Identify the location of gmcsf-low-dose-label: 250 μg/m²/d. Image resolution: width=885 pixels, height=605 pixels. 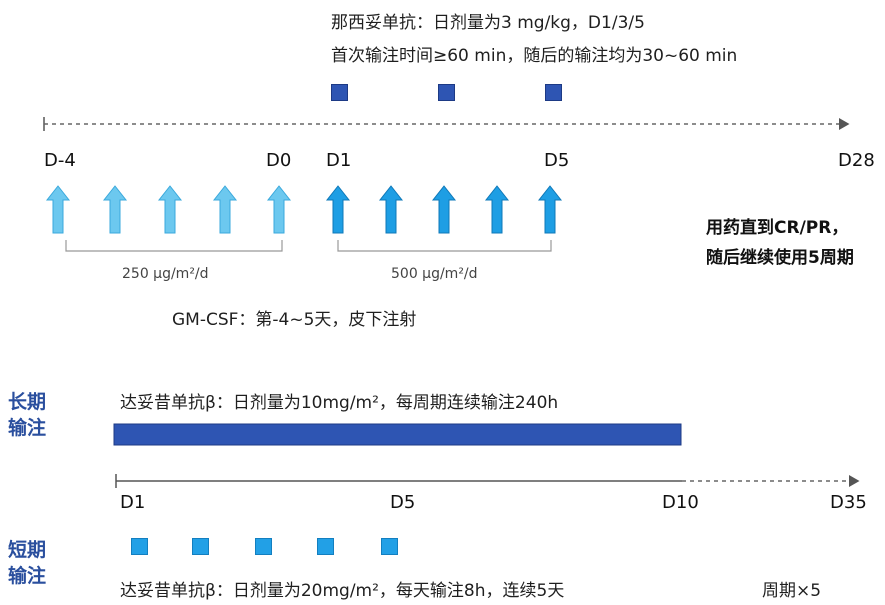
(165, 274).